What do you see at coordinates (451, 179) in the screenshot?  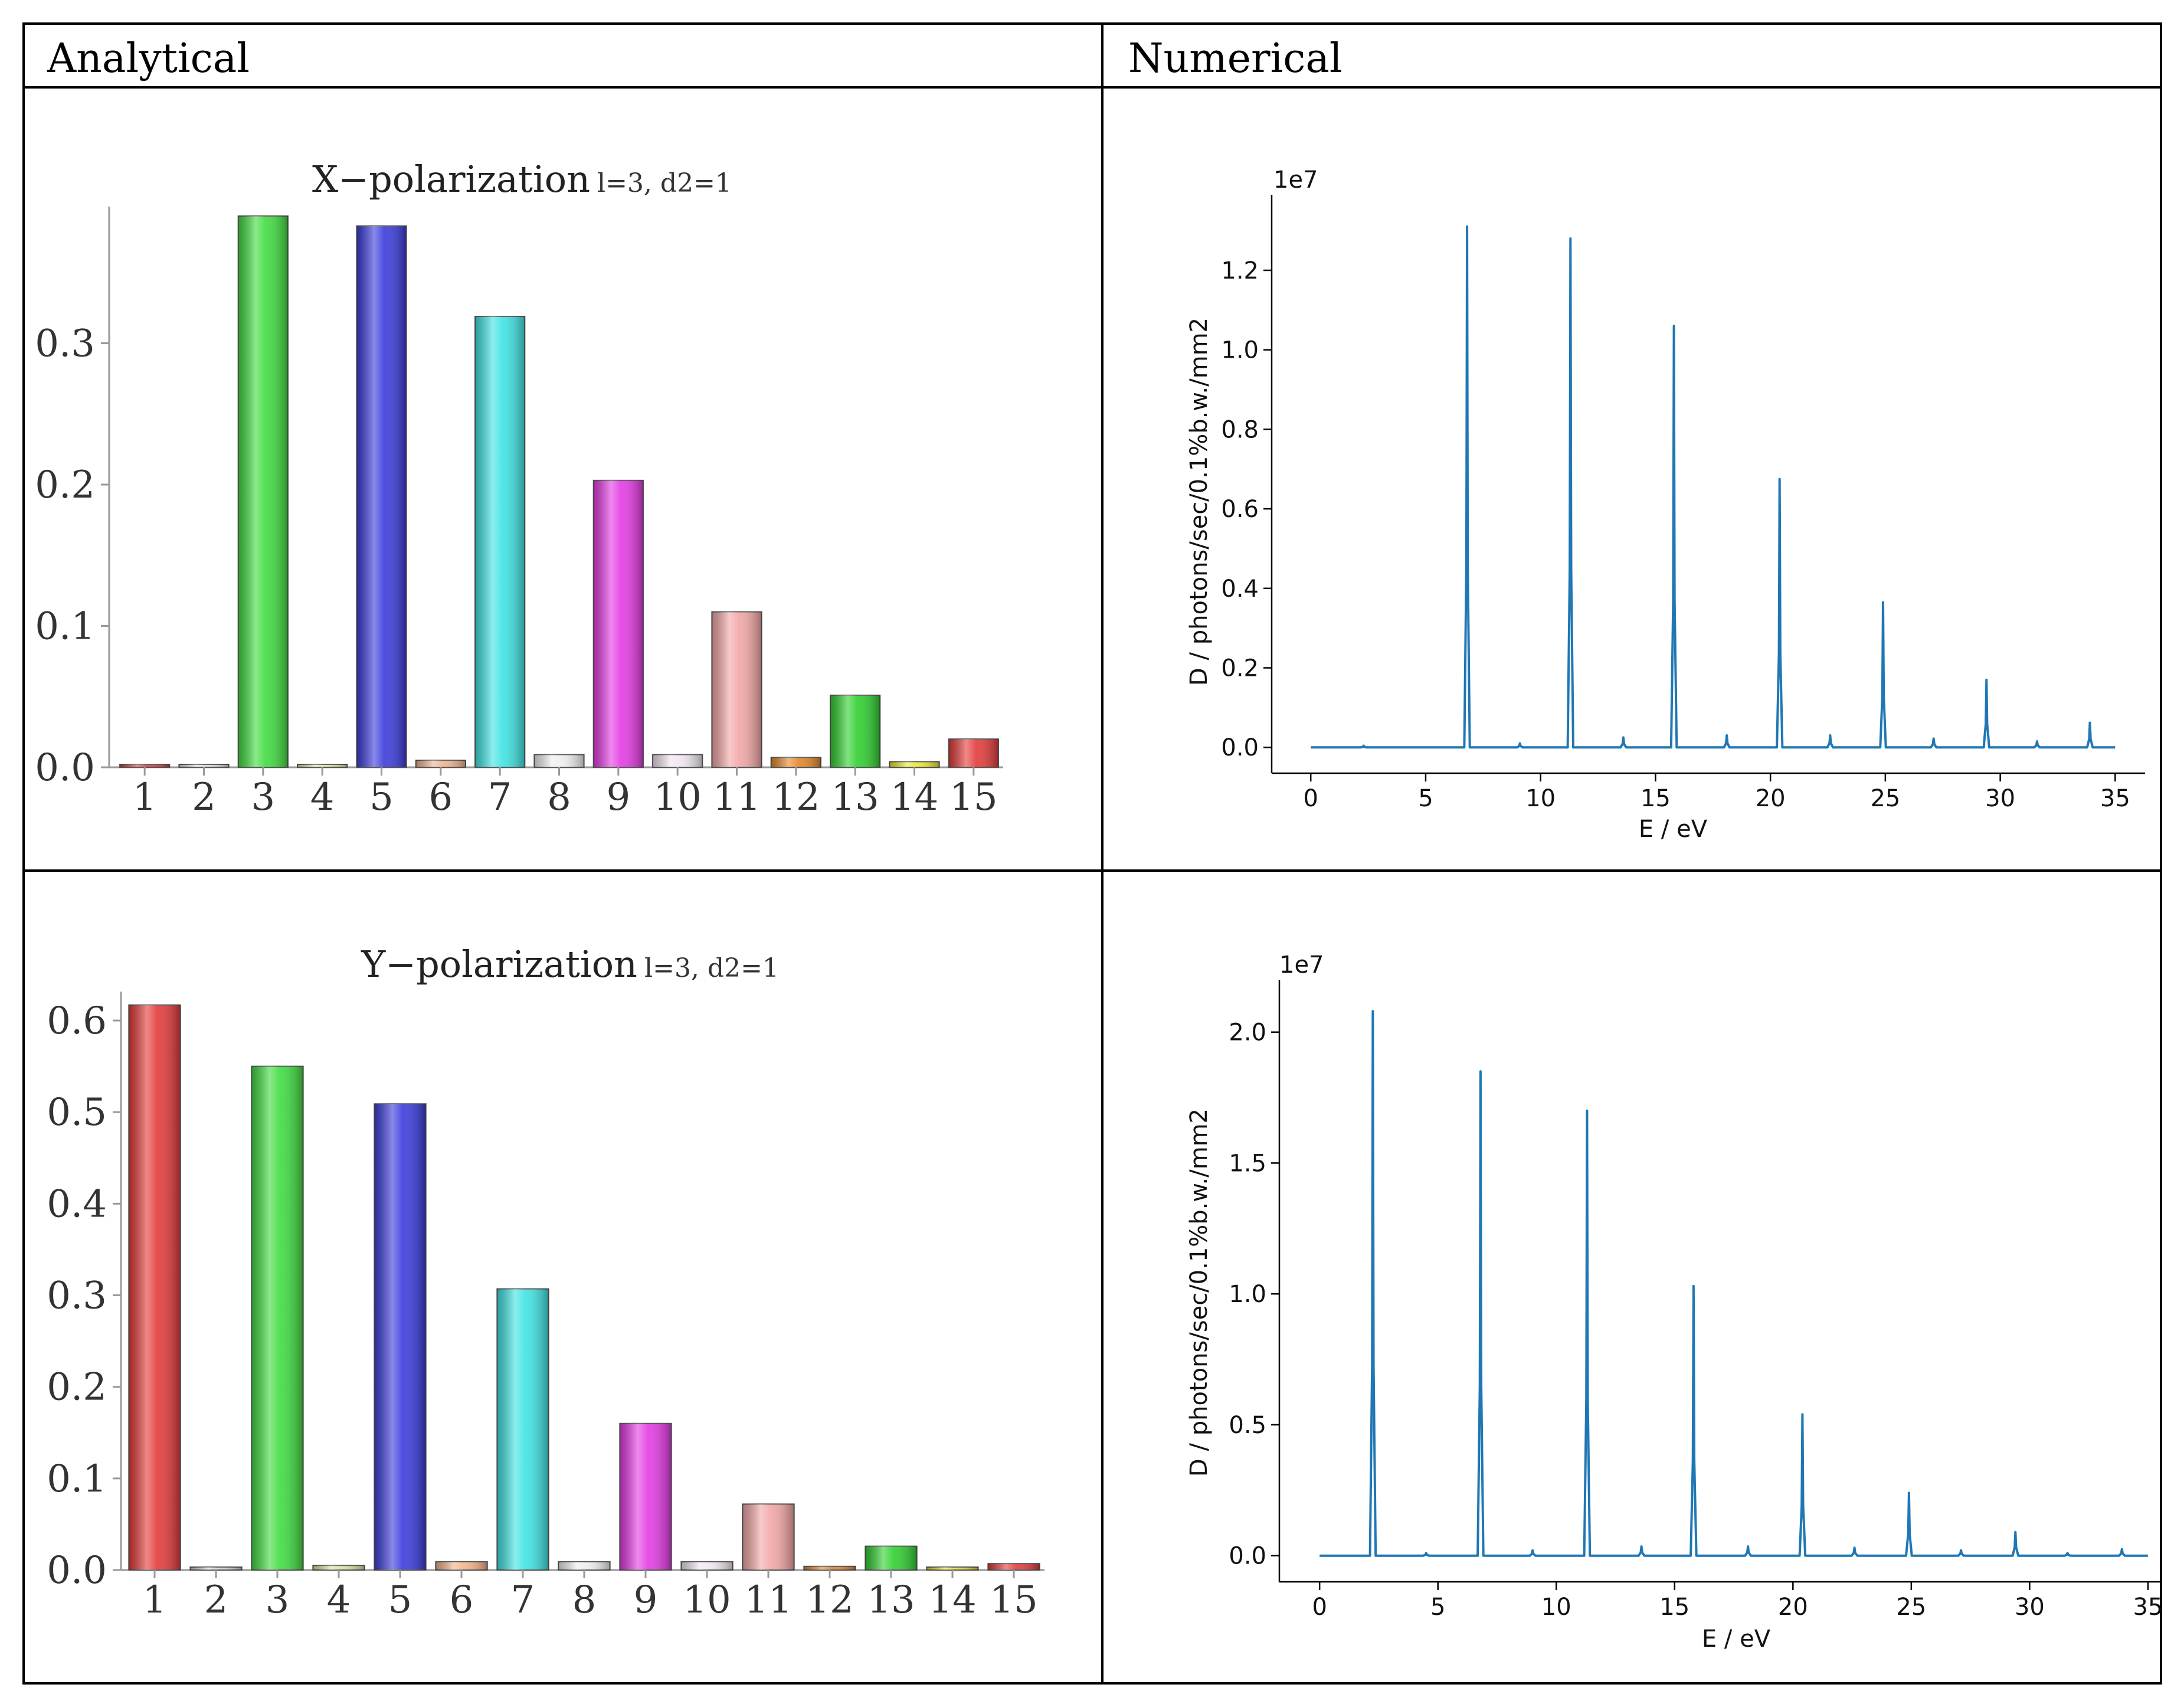 I see `chart-title: X−polarization` at bounding box center [451, 179].